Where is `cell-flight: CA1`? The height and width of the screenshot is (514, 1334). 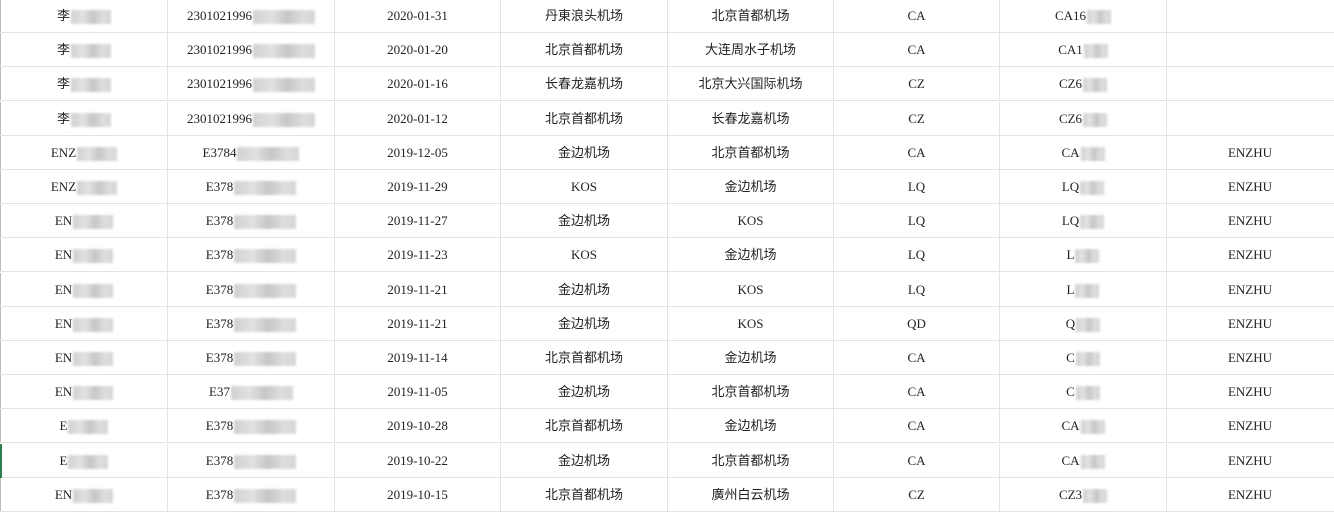
cell-flight: CA1 is located at coordinates (1082, 50).